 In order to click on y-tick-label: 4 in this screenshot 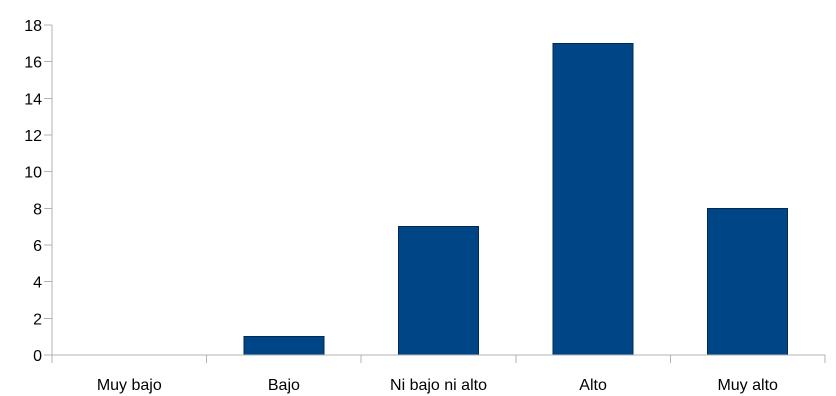, I will do `click(37, 283)`.